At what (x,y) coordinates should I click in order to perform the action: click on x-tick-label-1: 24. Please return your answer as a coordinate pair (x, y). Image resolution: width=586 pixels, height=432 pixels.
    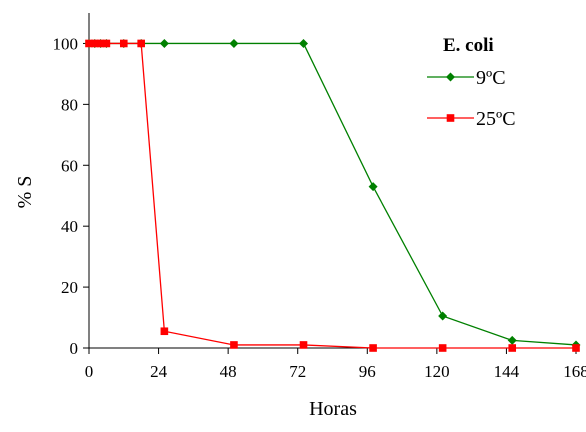
    Looking at the image, I should click on (159, 371).